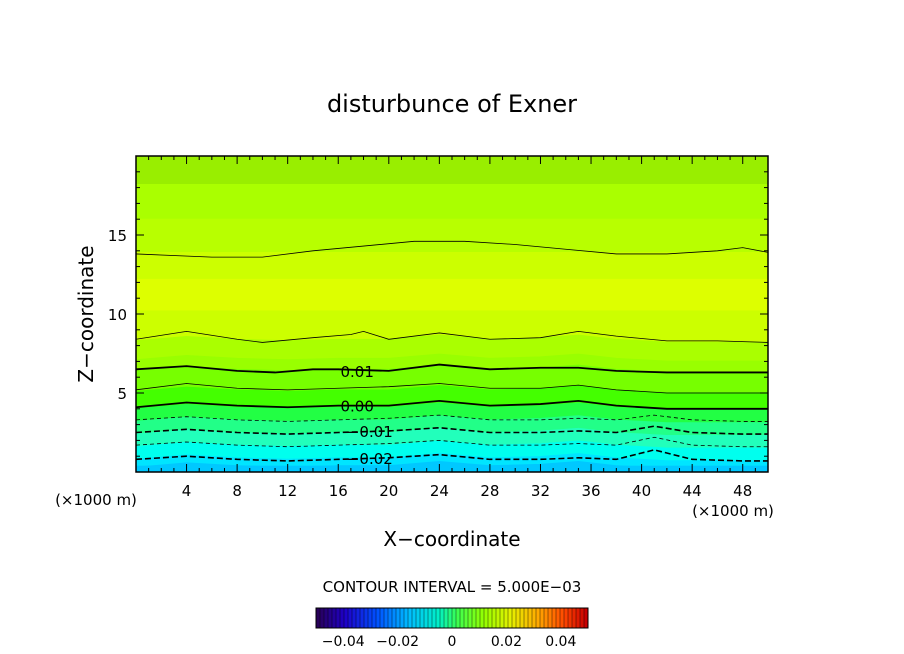  What do you see at coordinates (366, 415) in the screenshot?
I see `contour-label-group: 0.01 0.00 −0.01 −0.02` at bounding box center [366, 415].